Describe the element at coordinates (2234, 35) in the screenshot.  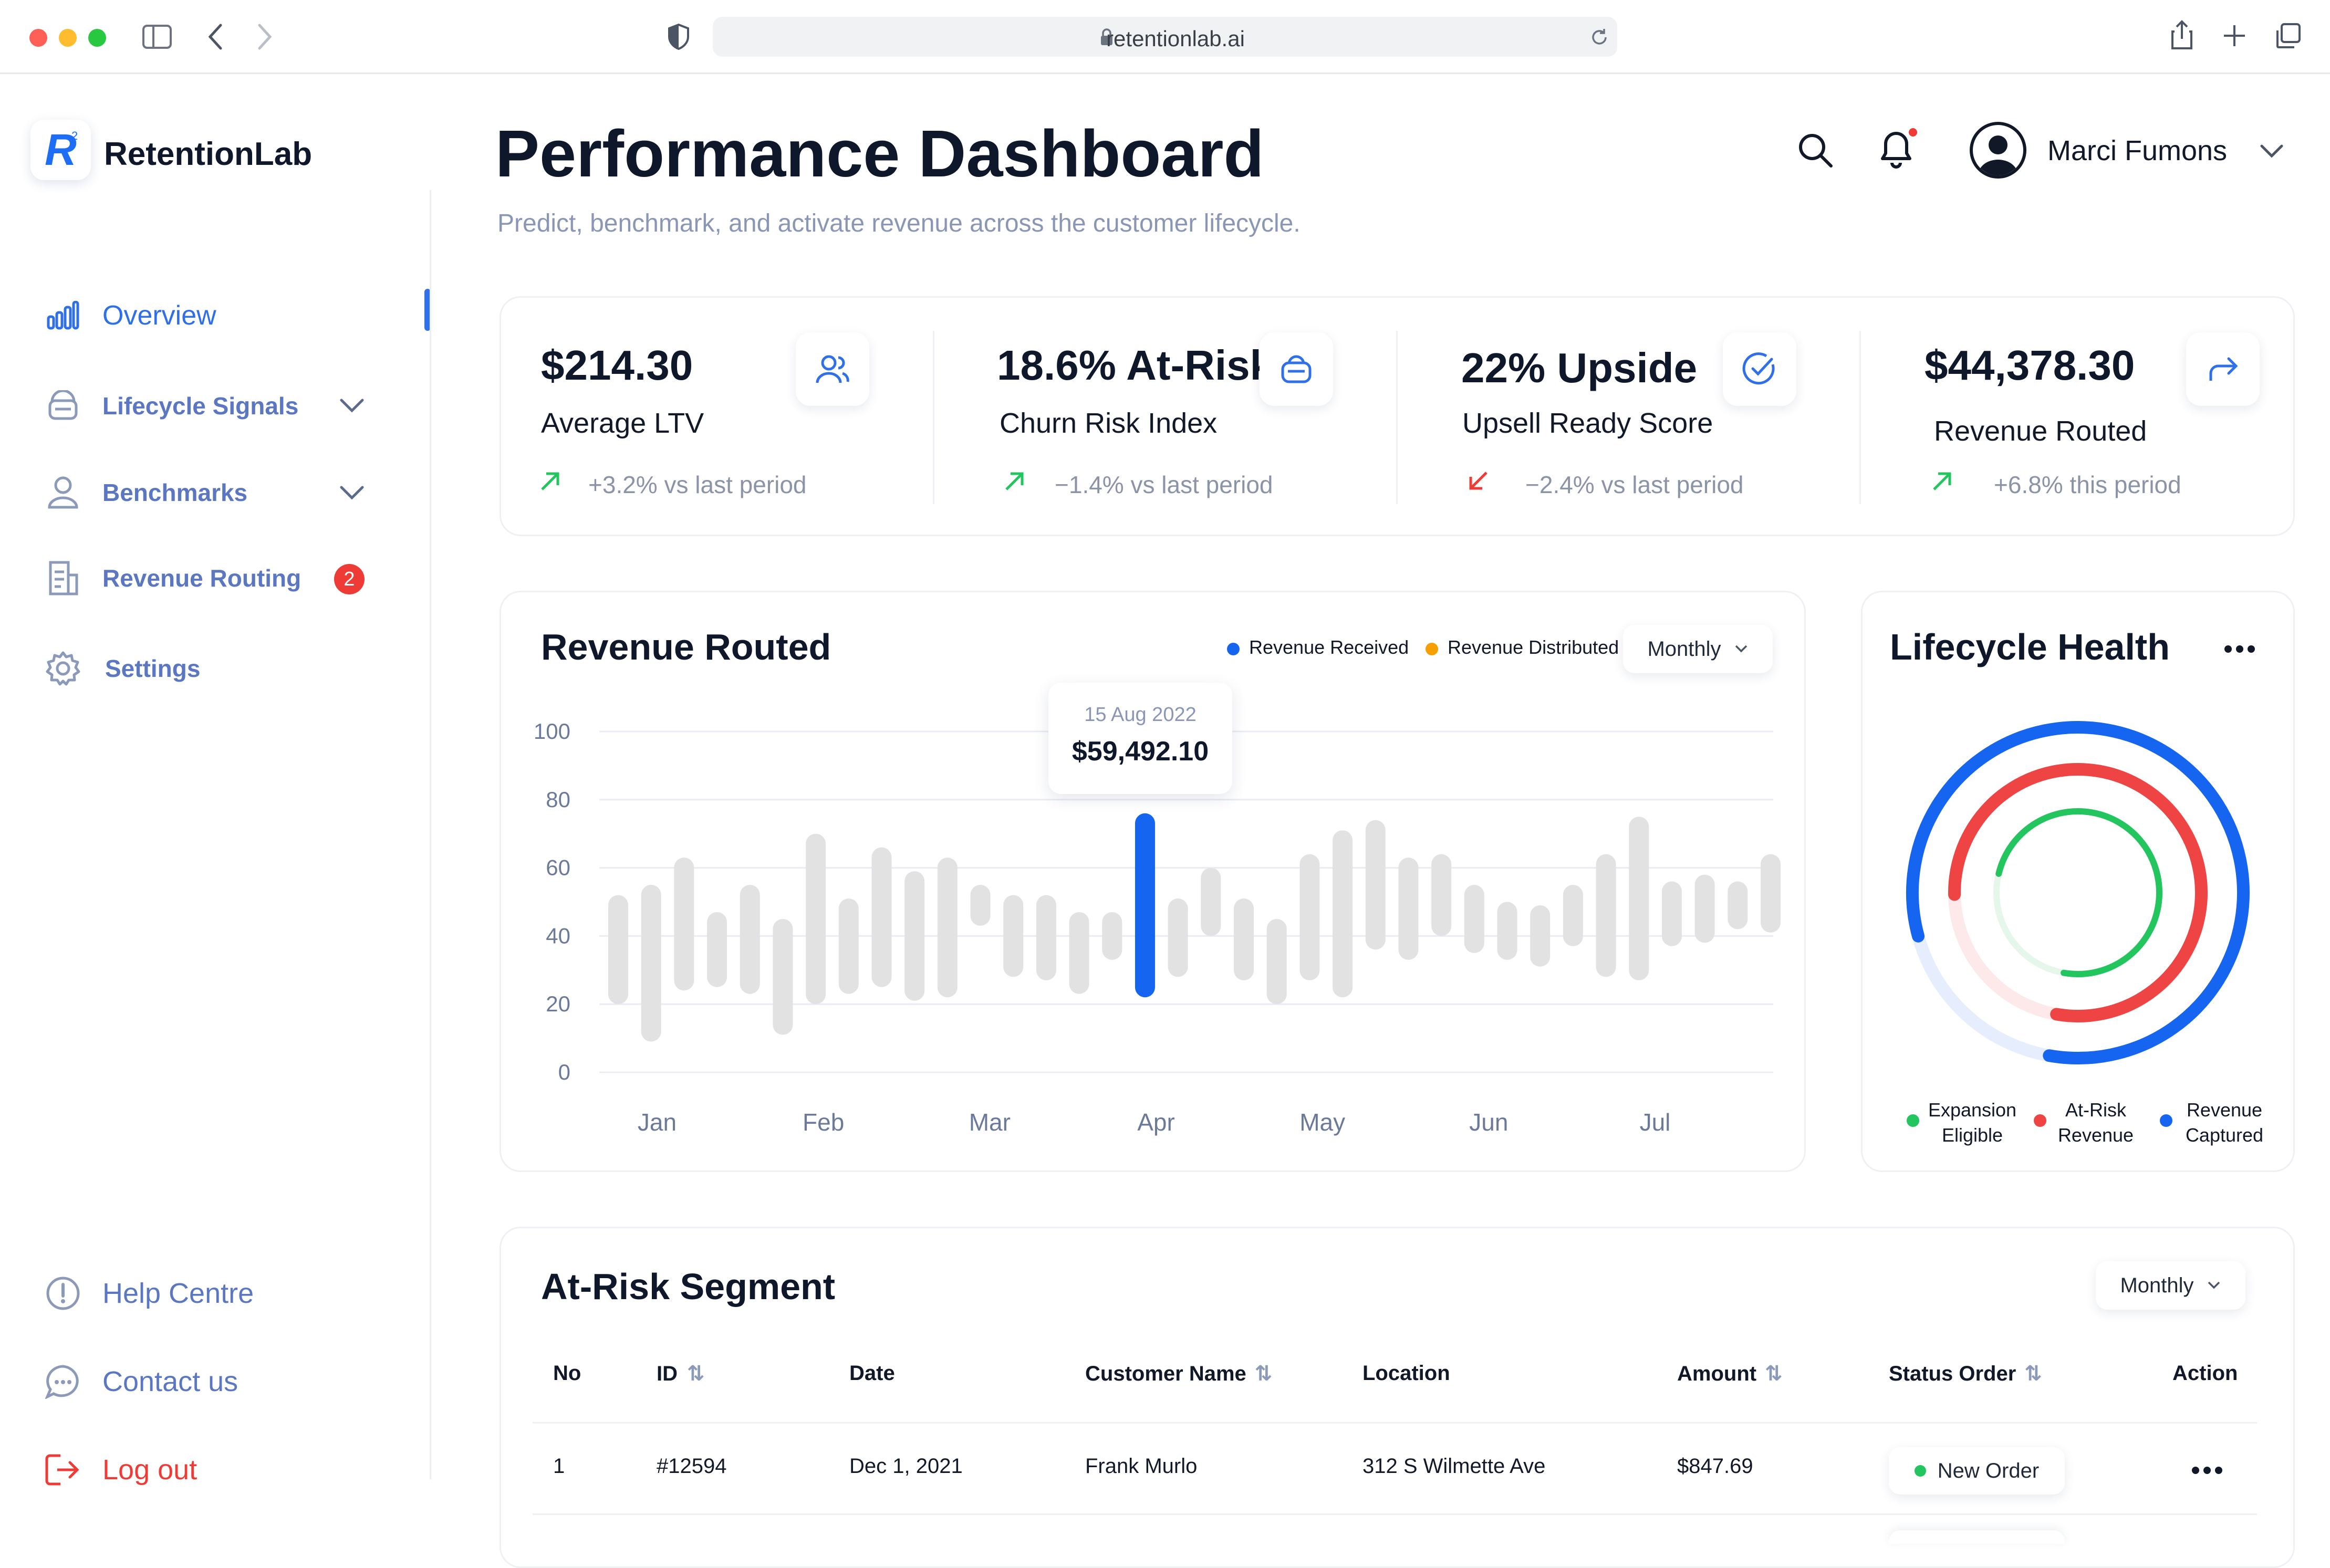
I see `new-tab-icon` at that location.